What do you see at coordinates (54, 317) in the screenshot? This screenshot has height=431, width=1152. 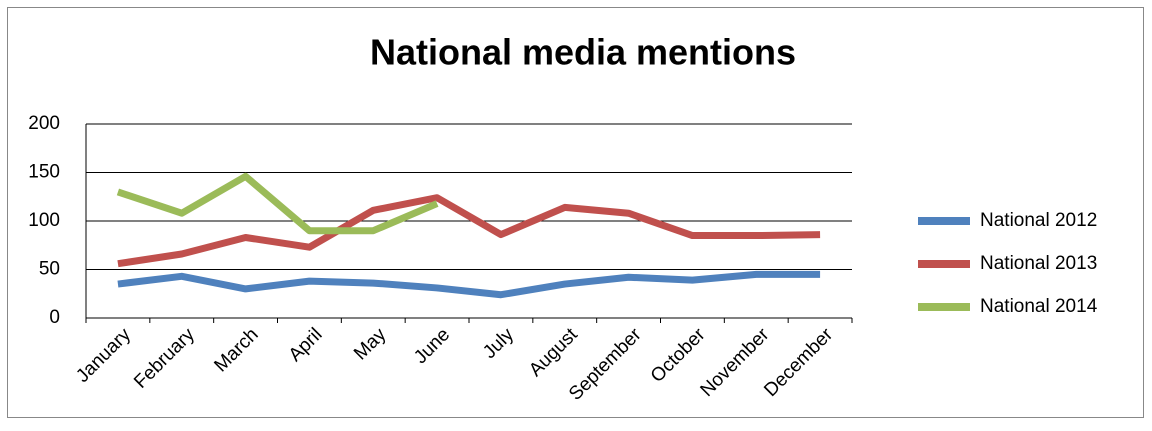 I see `y-tick-label: 0` at bounding box center [54, 317].